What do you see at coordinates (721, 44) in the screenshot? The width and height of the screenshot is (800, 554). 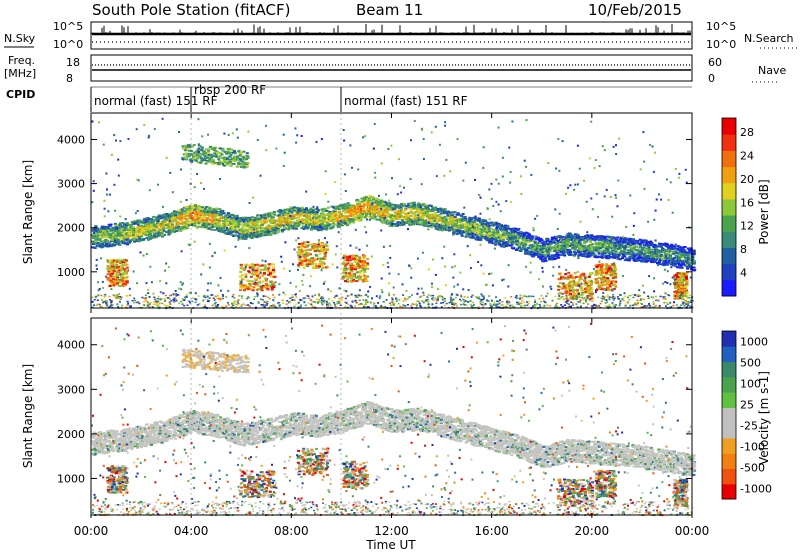 I see `nsearch-tick-bottom: 10^0` at bounding box center [721, 44].